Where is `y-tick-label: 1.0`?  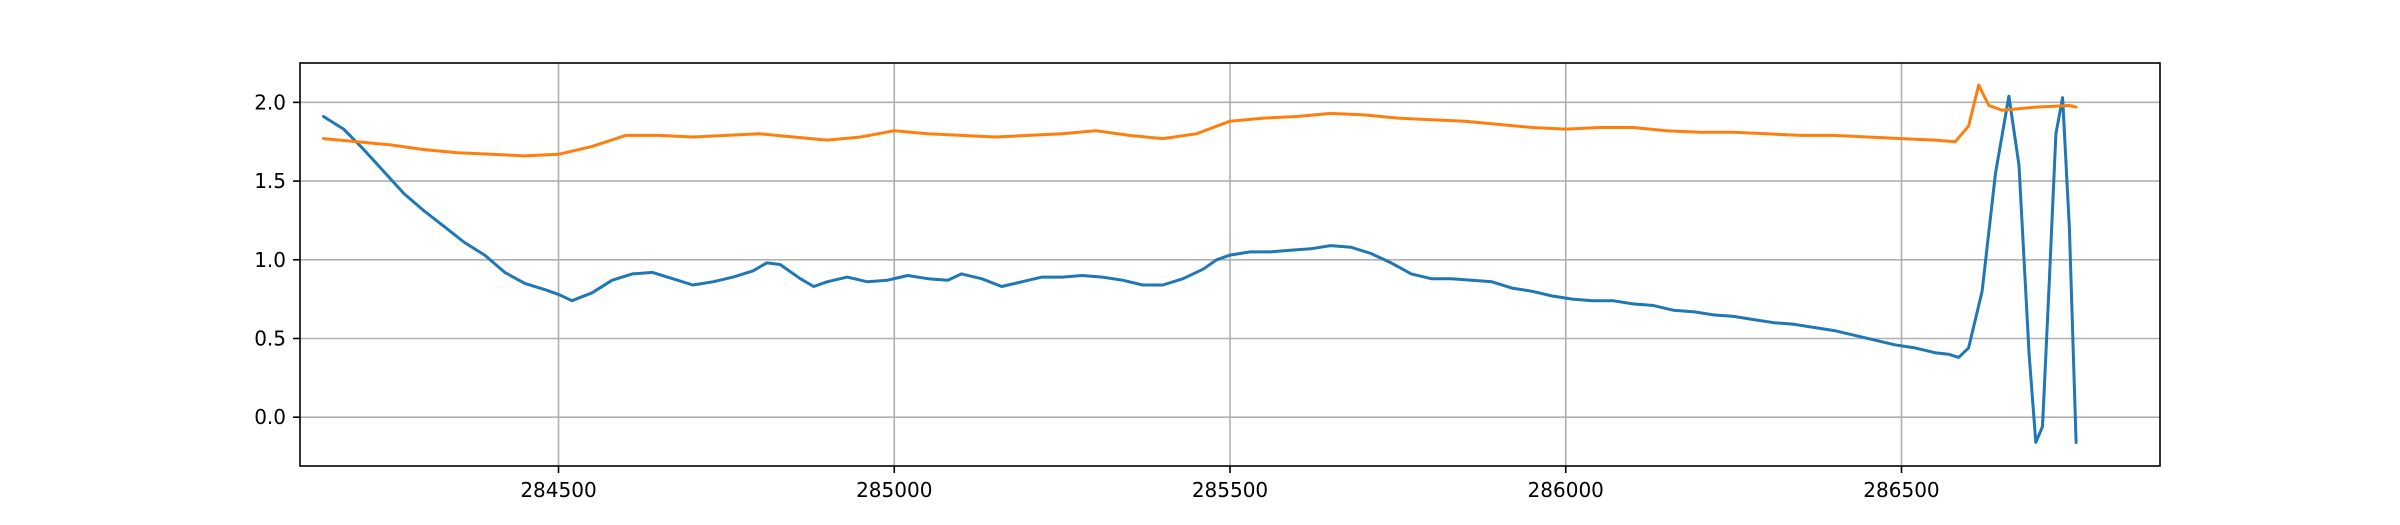
y-tick-label: 1.0 is located at coordinates (270, 260).